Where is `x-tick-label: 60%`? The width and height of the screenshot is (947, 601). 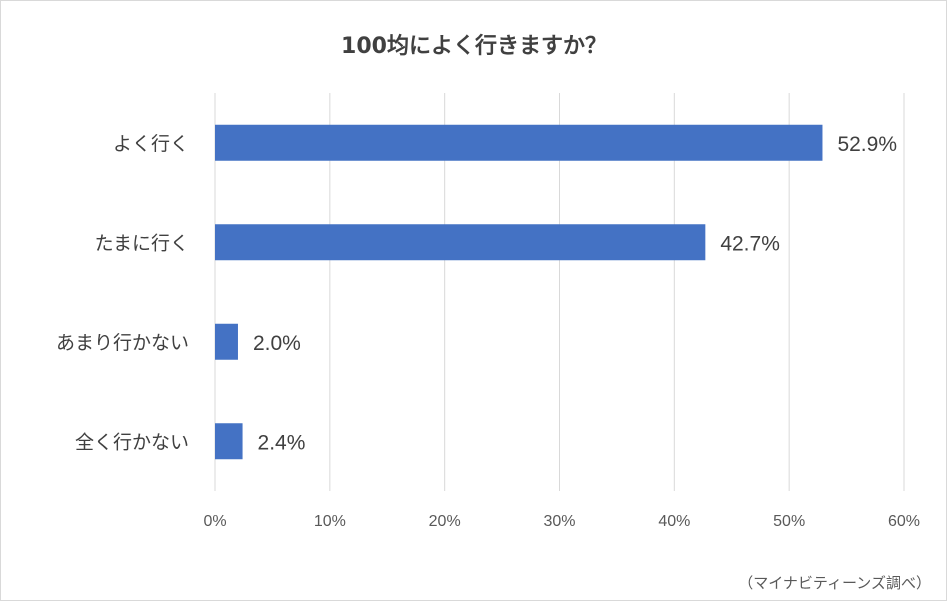 x-tick-label: 60% is located at coordinates (904, 521).